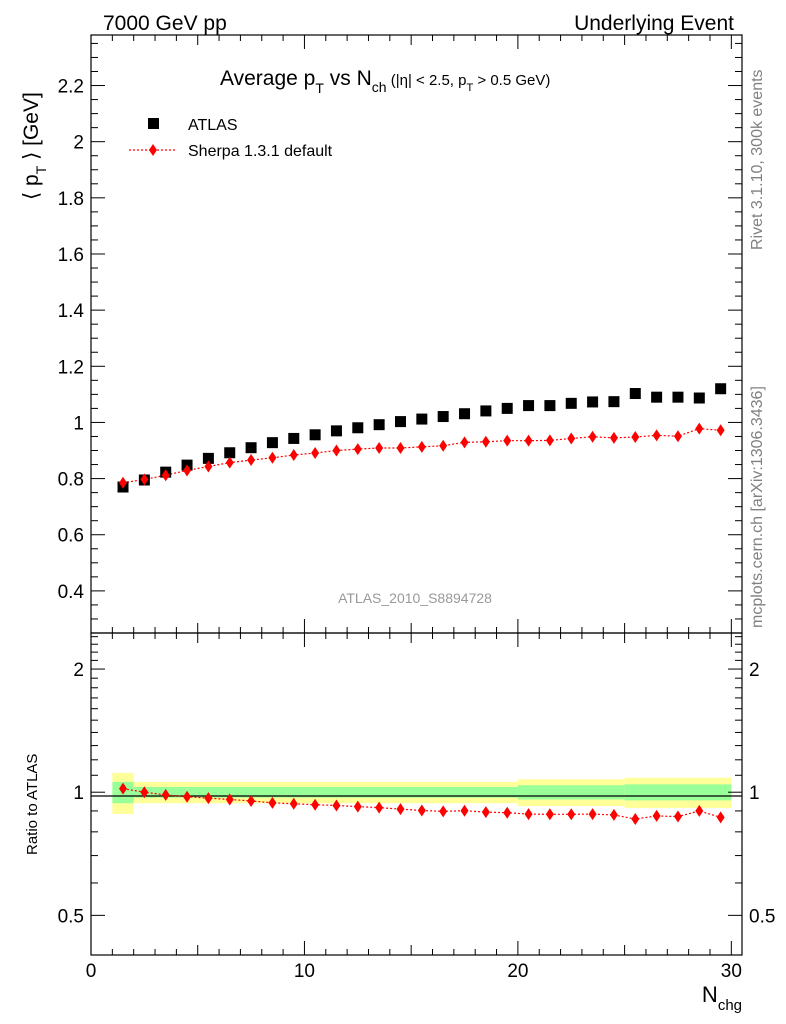  I want to click on title-cuts-sub: T, so click(469, 88).